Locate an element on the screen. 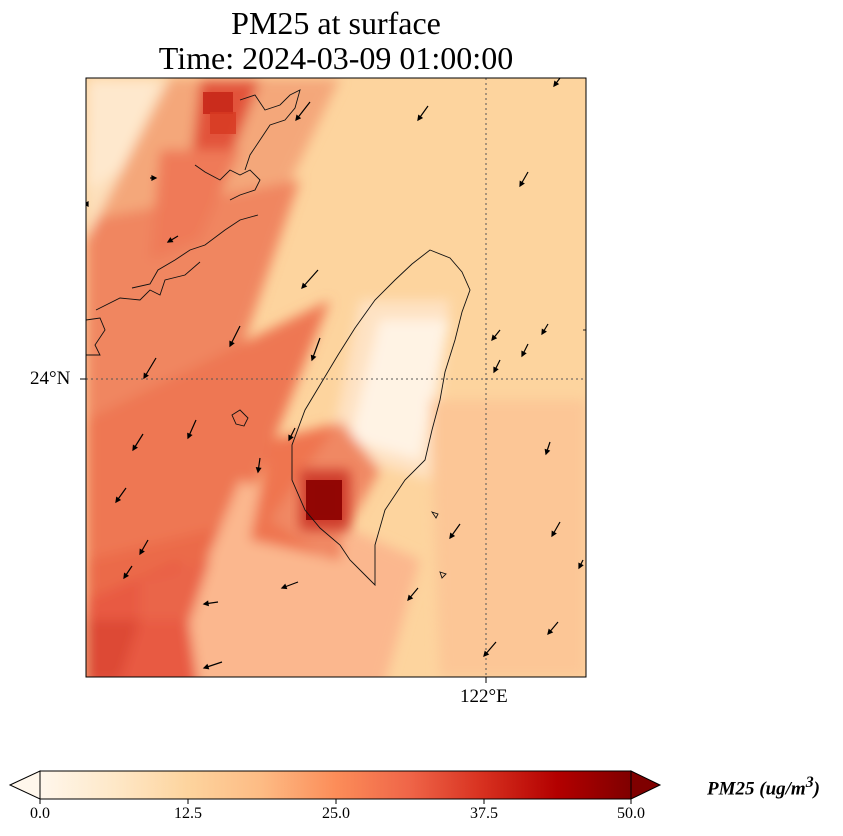 The width and height of the screenshot is (843, 836). colorbar-unit-label: PM25 (ug/m3) is located at coordinates (763, 787).